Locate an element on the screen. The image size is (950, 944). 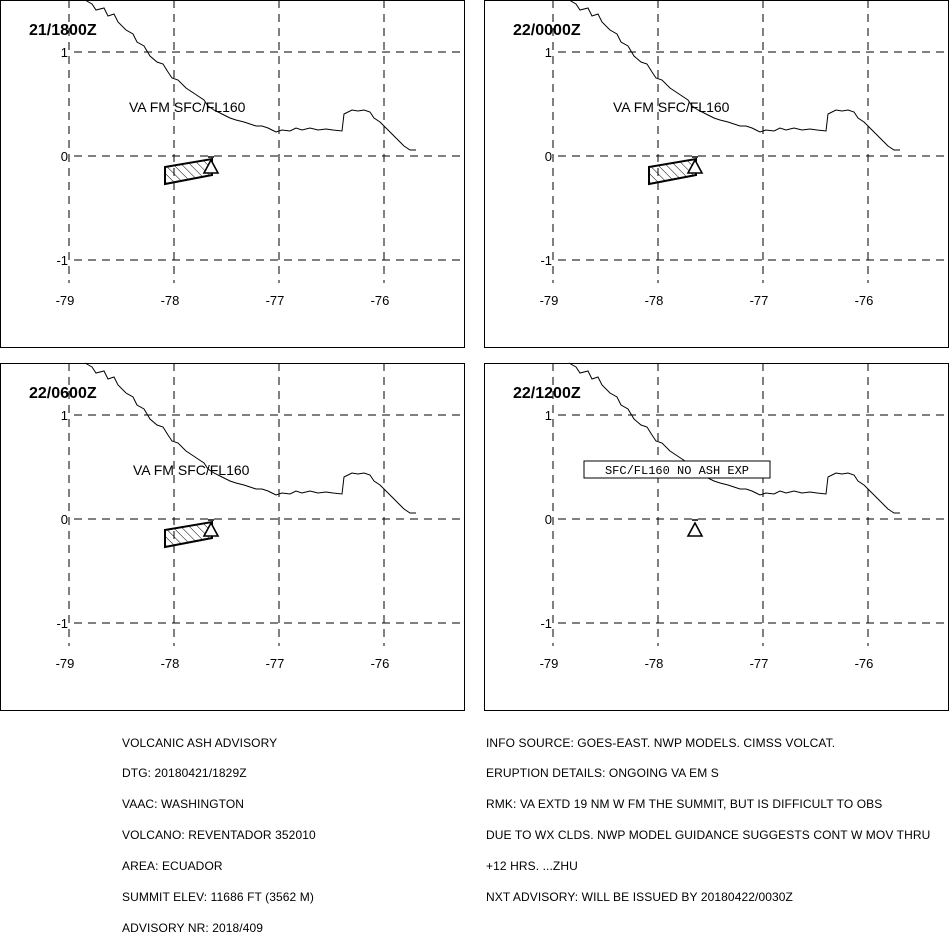
advisory-line: DTG: 20180421/1829Z is located at coordinates (184, 773).